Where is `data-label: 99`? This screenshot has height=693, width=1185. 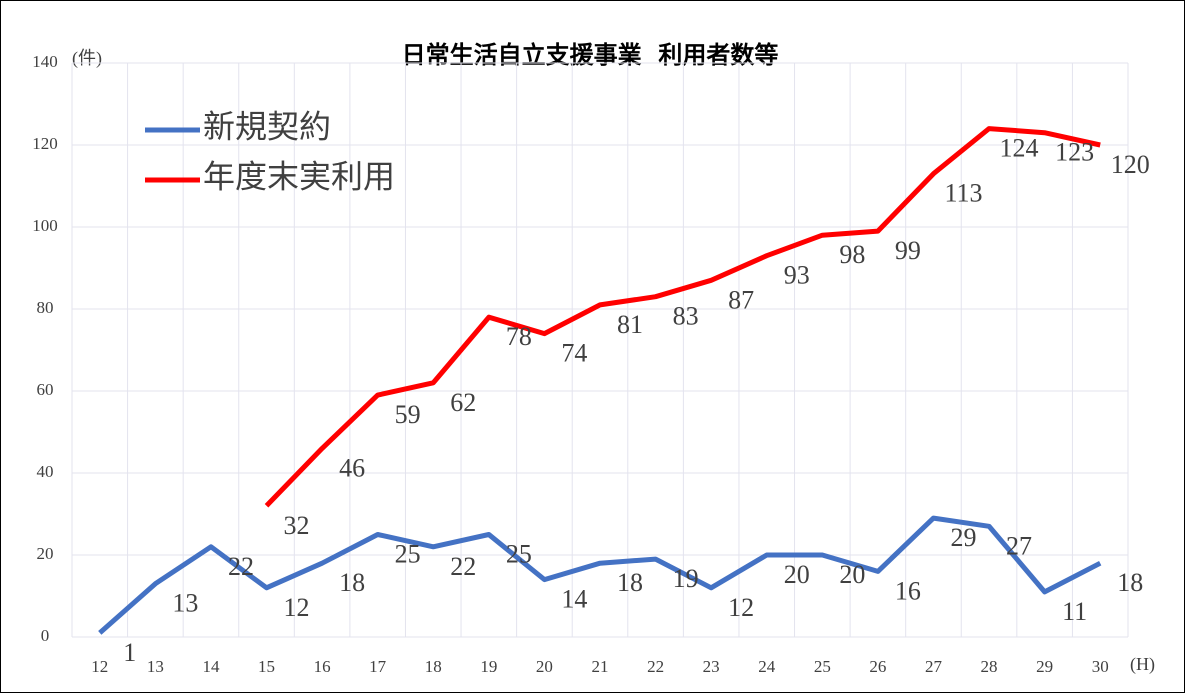 data-label: 99 is located at coordinates (908, 250).